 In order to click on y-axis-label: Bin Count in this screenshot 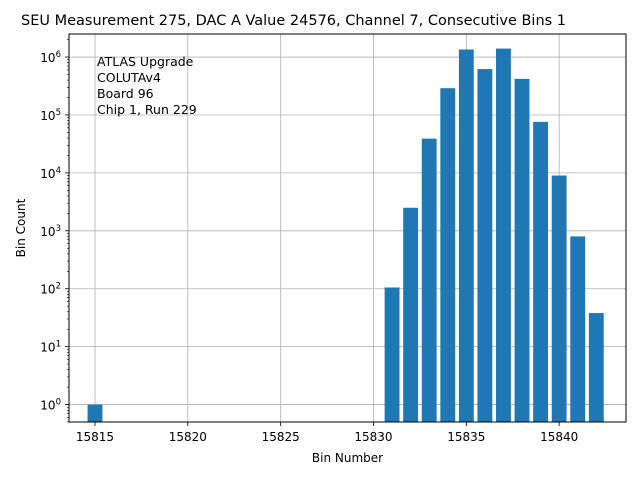, I will do `click(21, 227)`.